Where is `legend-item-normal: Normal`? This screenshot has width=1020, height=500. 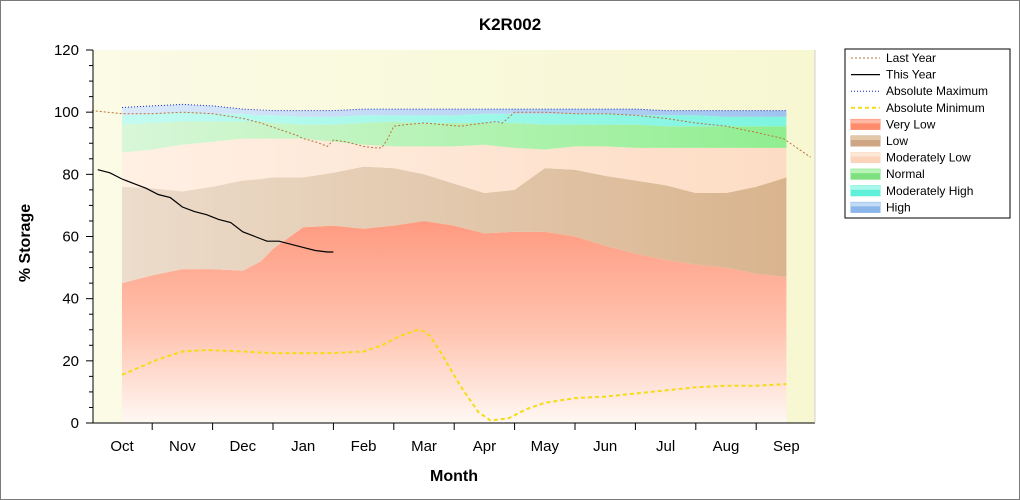 legend-item-normal: Normal is located at coordinates (887, 174).